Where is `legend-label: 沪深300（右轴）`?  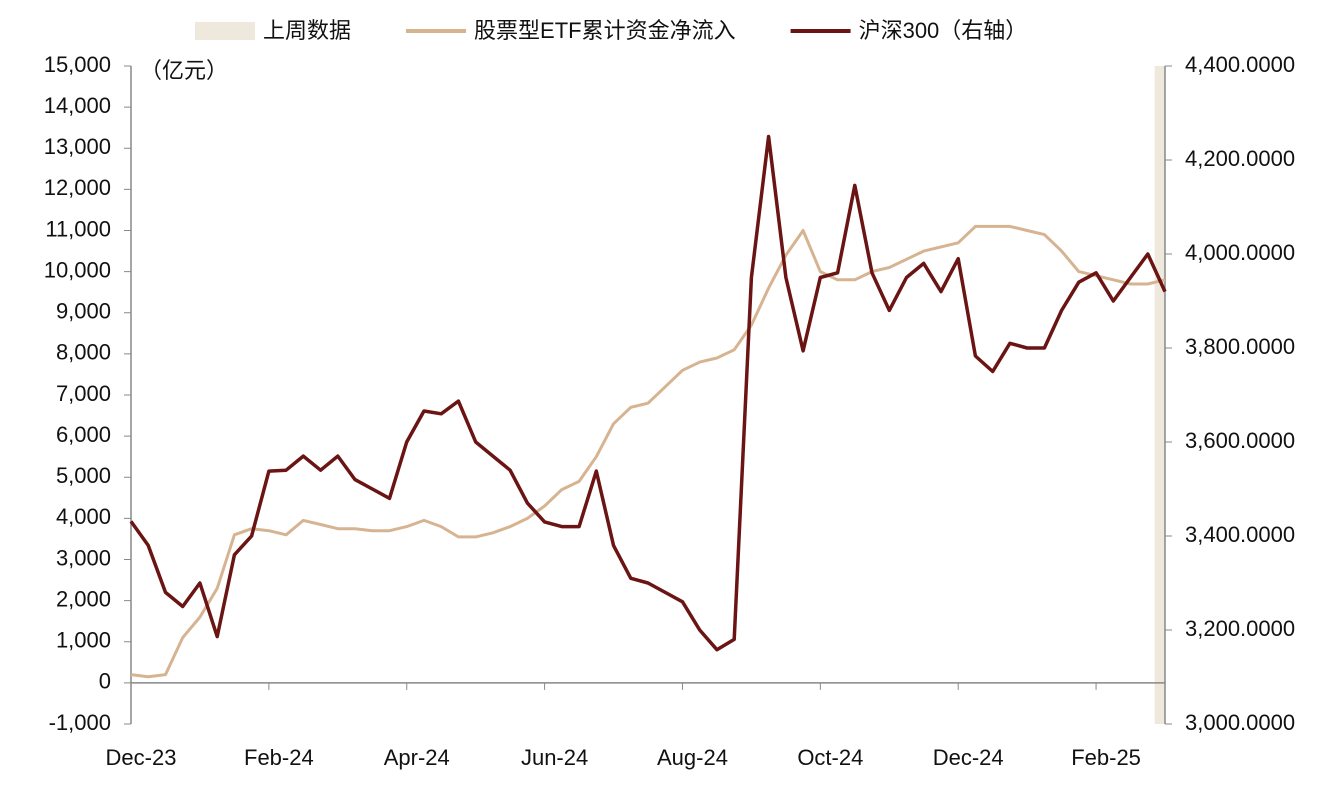 legend-label: 沪深300（右轴） is located at coordinates (943, 30).